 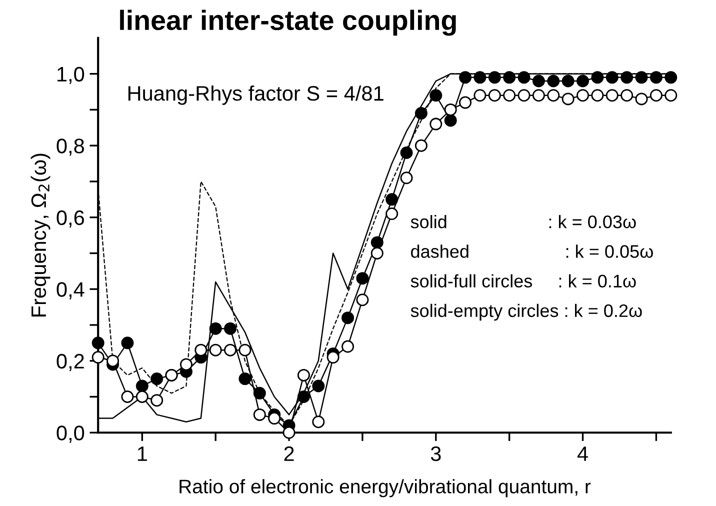 What do you see at coordinates (256, 95) in the screenshot?
I see `annotation: Huang-Rhys factor S = 4/81` at bounding box center [256, 95].